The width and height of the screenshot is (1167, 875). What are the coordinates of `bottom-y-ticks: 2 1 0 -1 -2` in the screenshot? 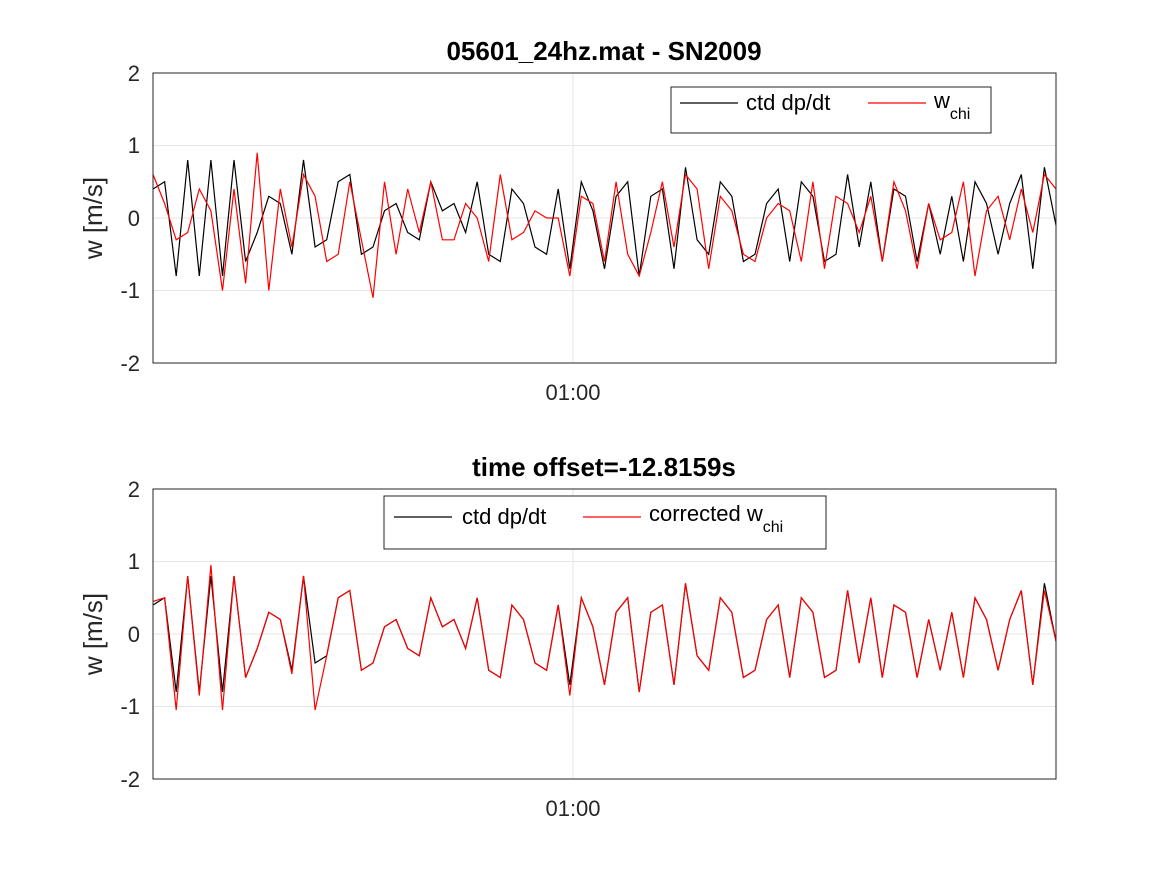 It's located at (130, 634).